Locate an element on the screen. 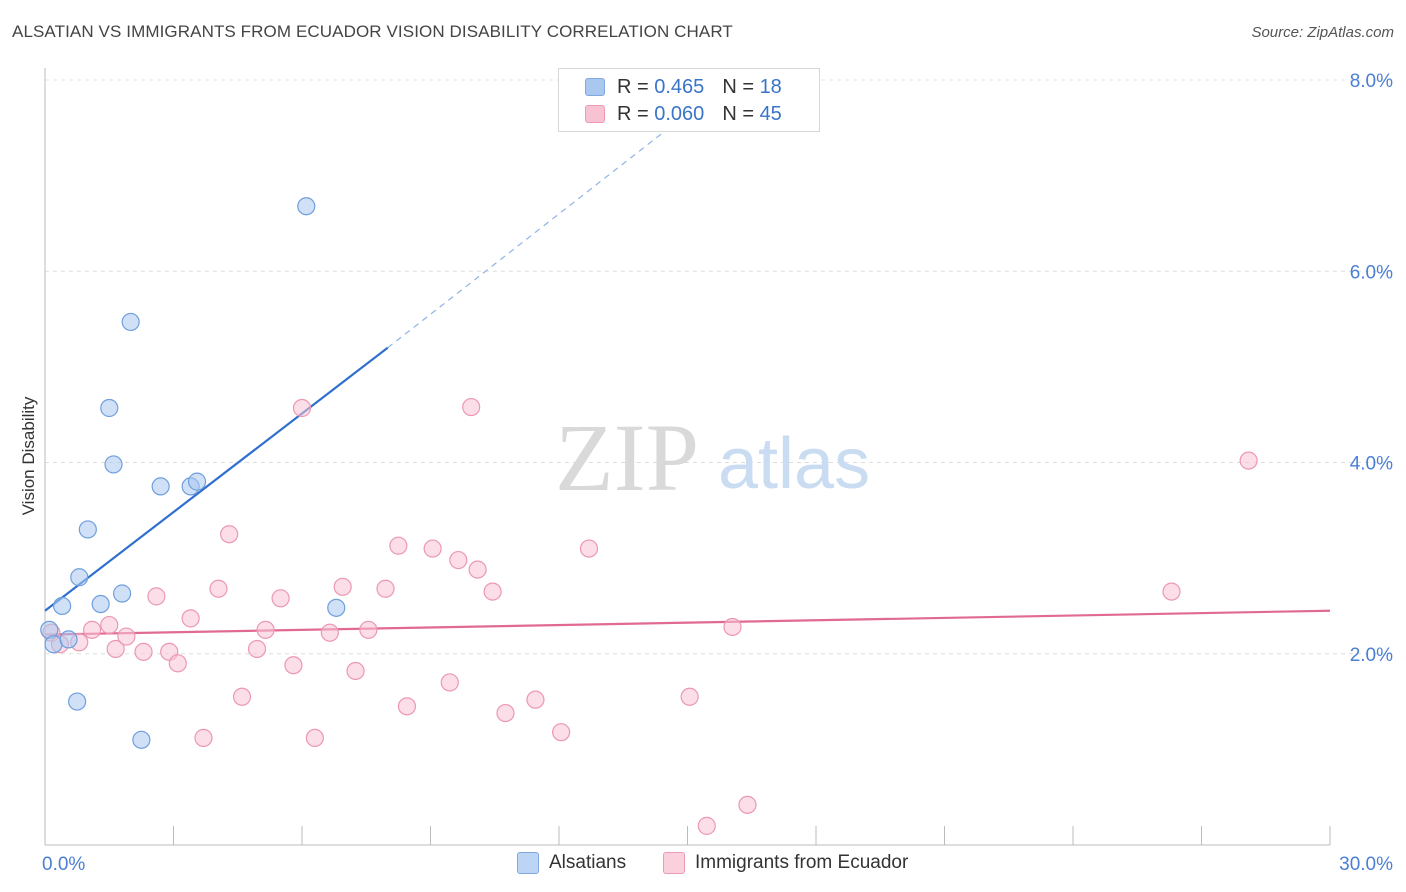  y-tick-label: 2.0% is located at coordinates (1371, 655).